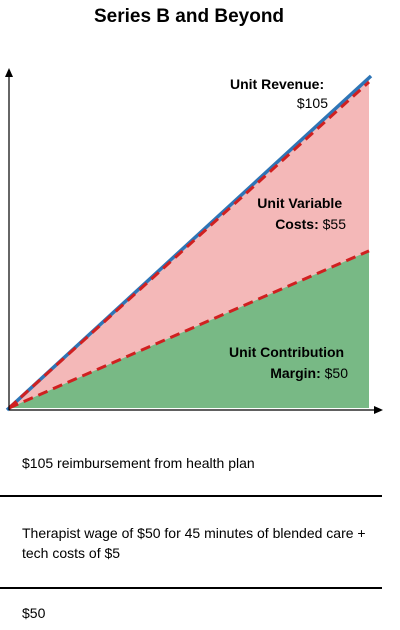  I want to click on description-margin: $50, so click(34, 613).